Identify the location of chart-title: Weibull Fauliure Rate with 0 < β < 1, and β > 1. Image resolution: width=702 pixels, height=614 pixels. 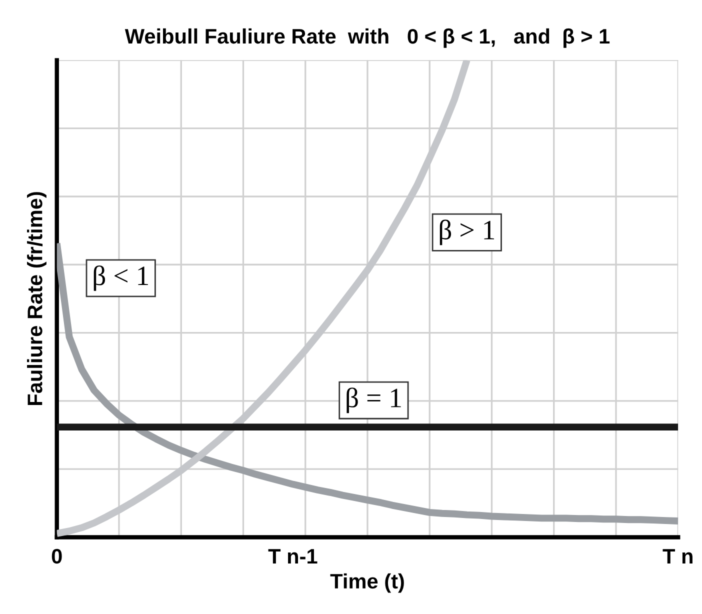
(367, 38).